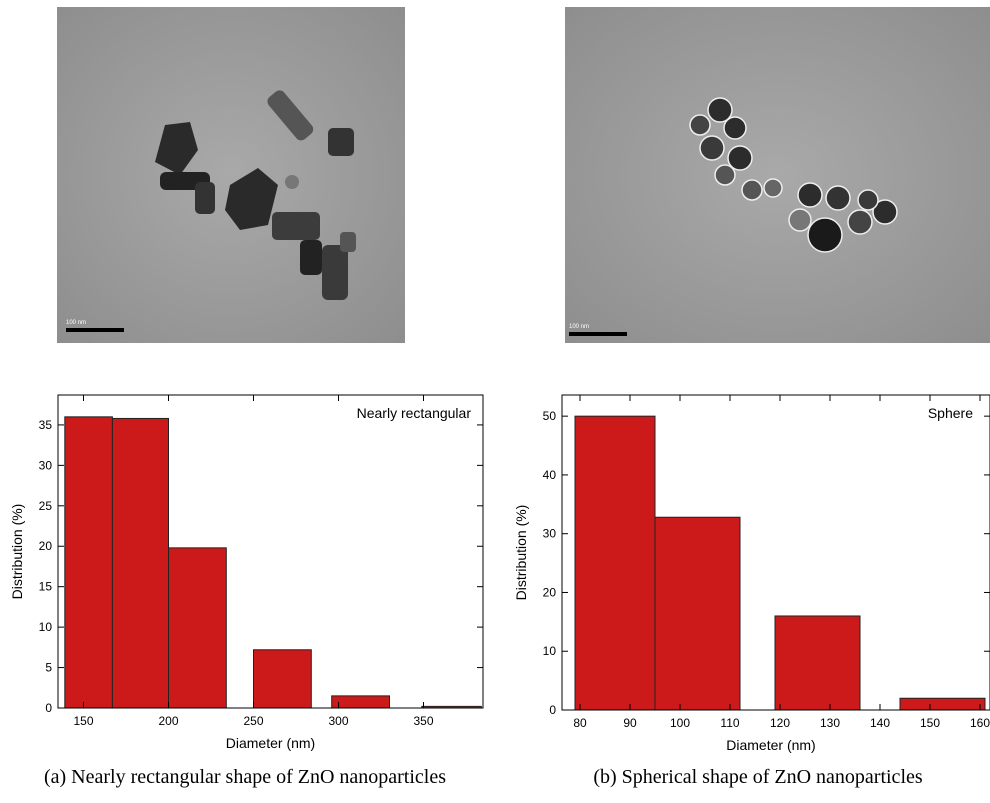  Describe the element at coordinates (46, 587) in the screenshot. I see `y-tick-label: 15` at that location.